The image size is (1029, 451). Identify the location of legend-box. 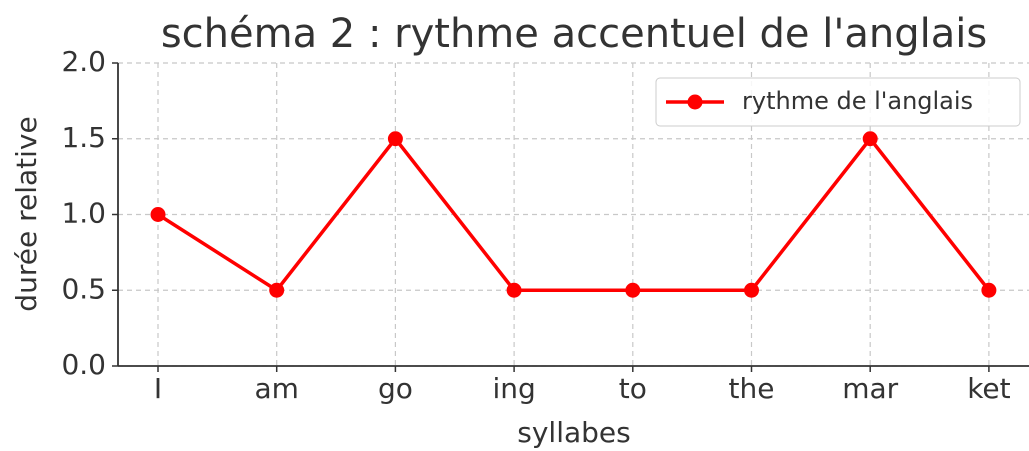
(838, 102).